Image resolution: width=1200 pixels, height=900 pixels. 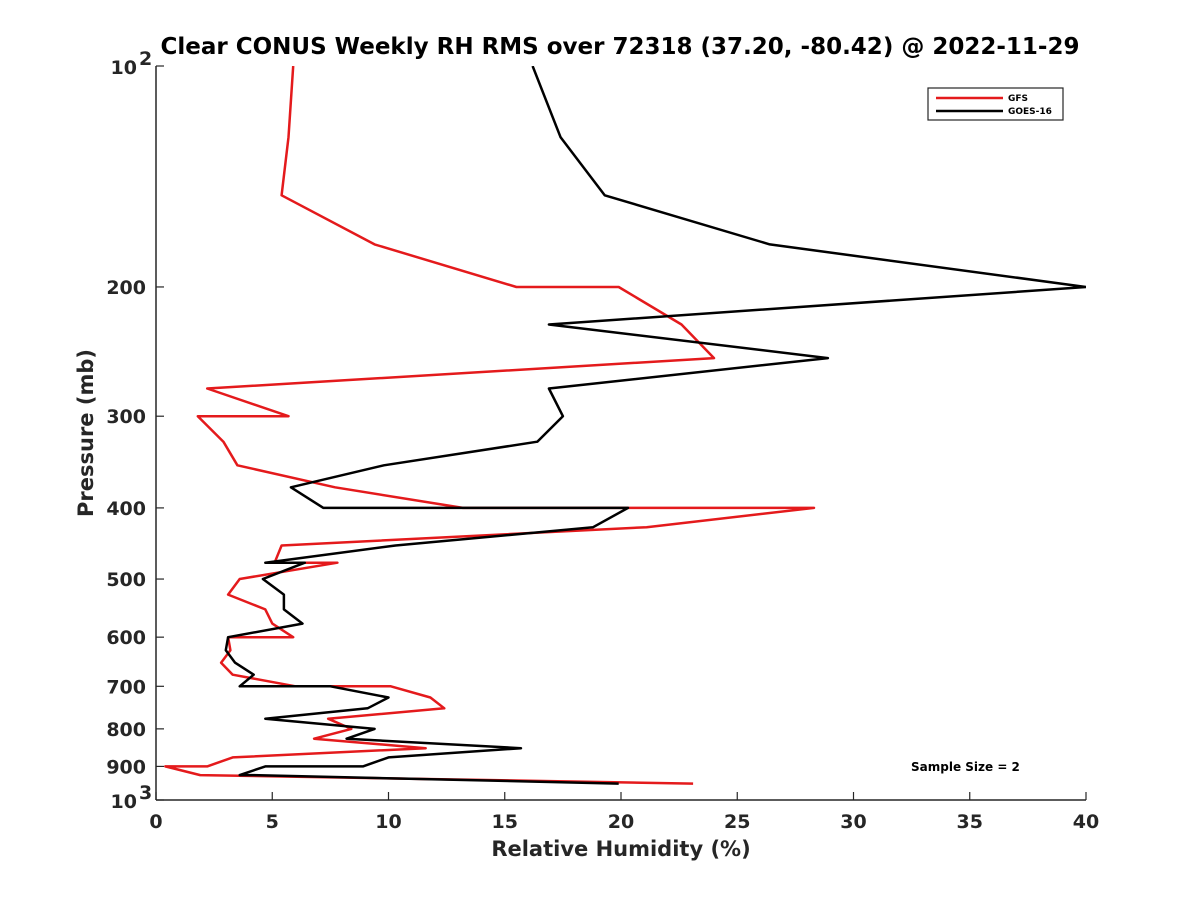 What do you see at coordinates (965, 767) in the screenshot?
I see `sample-size-annotation: Sample Size = 2` at bounding box center [965, 767].